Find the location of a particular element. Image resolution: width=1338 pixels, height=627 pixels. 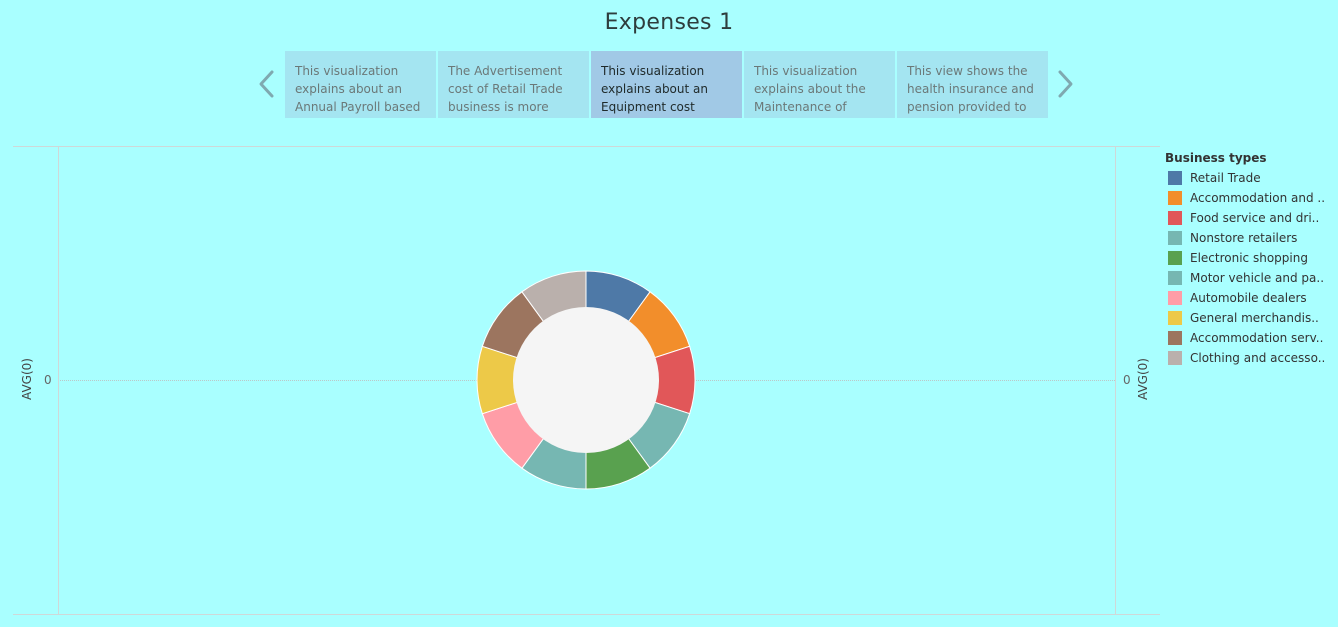

legend-item: Electronic shopping is located at coordinates (1250, 258).